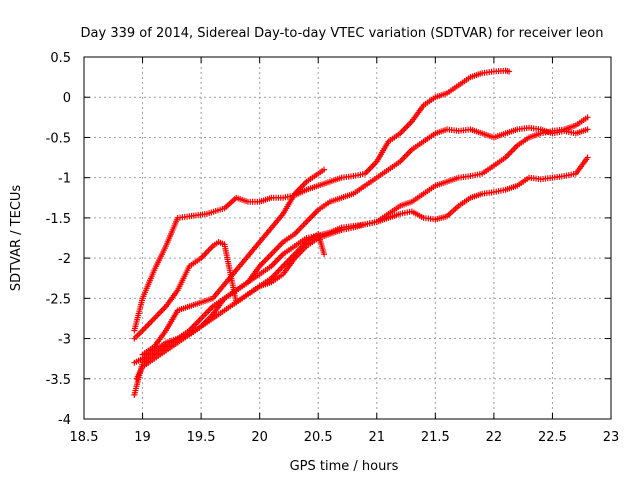 The height and width of the screenshot is (480, 640). Describe the element at coordinates (494, 437) in the screenshot. I see `x-tick-label: 22` at that location.